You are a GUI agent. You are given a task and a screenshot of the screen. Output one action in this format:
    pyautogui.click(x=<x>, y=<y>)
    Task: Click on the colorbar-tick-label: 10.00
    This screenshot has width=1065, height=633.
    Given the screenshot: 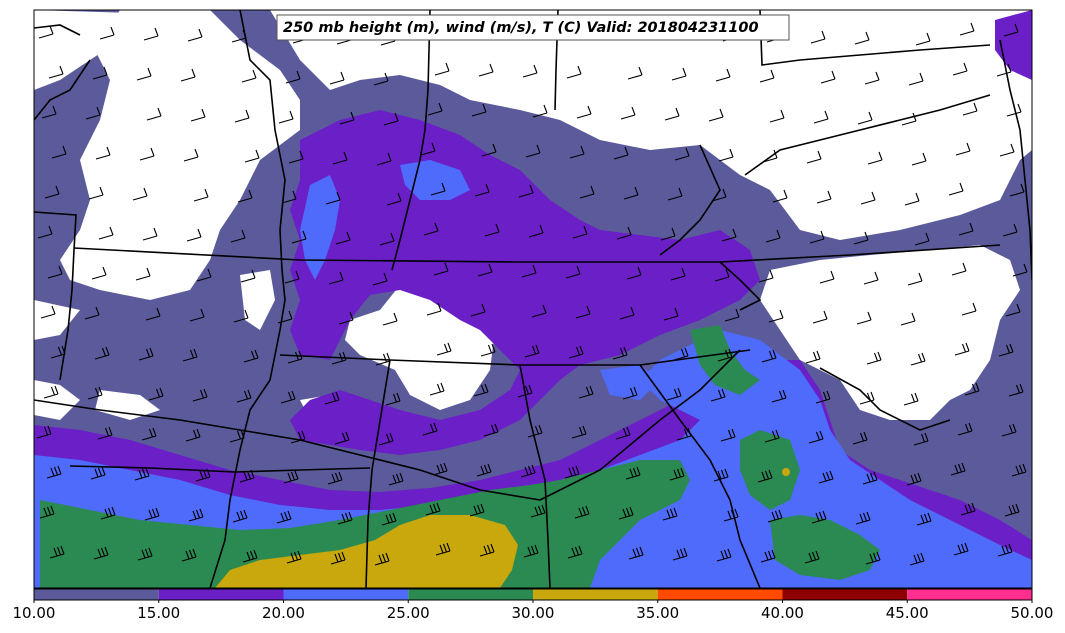 What is the action you would take?
    pyautogui.click(x=34, y=613)
    